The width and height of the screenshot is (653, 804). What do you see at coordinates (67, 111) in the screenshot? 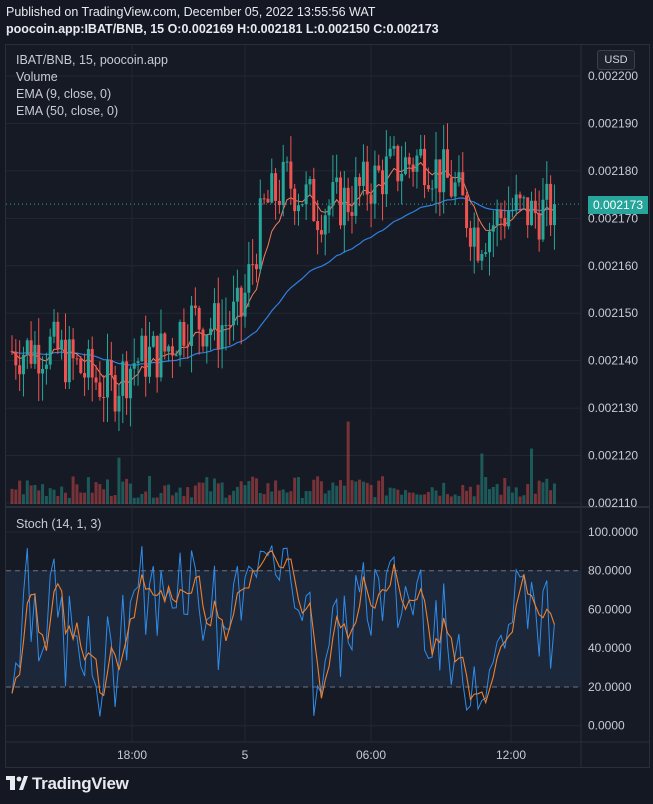
I see `legend-ema50: EMA (50, close, 0)` at bounding box center [67, 111].